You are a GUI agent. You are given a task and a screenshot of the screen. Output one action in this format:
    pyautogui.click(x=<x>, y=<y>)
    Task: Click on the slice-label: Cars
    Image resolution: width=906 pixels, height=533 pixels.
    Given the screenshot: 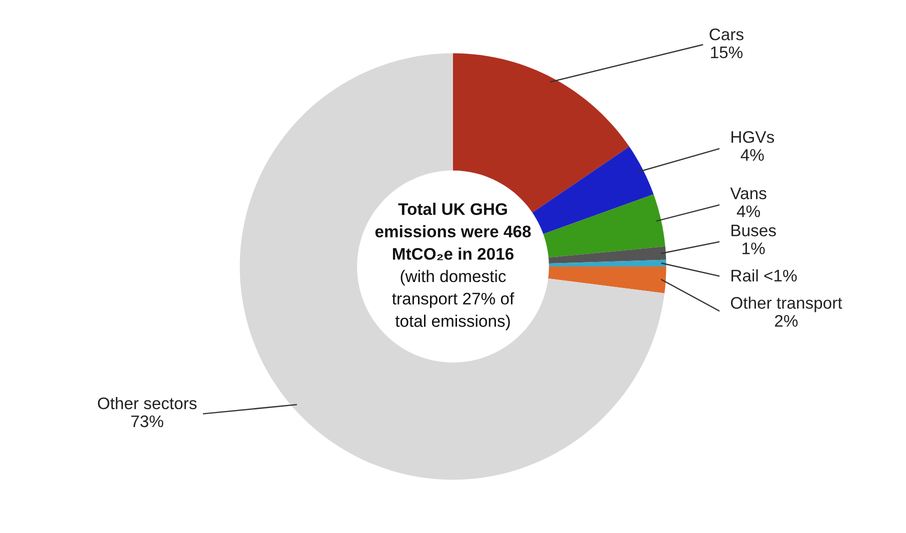 What is the action you would take?
    pyautogui.click(x=727, y=34)
    